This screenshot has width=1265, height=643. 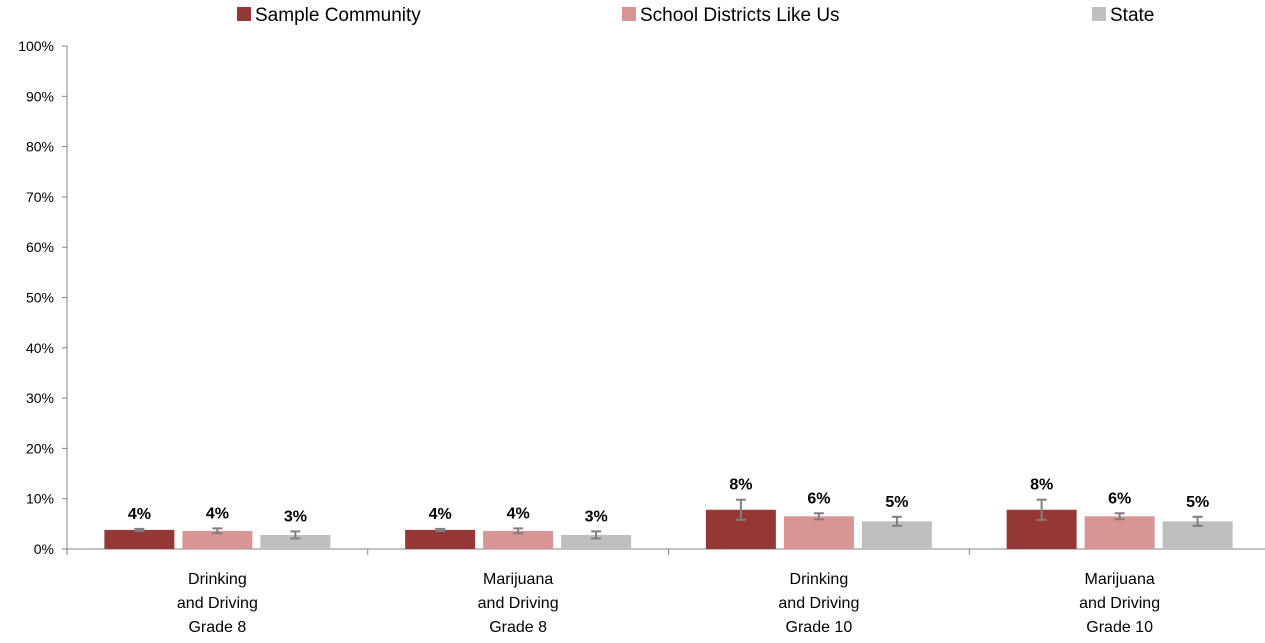 What do you see at coordinates (40, 247) in the screenshot?
I see `y-tick-label: 60%` at bounding box center [40, 247].